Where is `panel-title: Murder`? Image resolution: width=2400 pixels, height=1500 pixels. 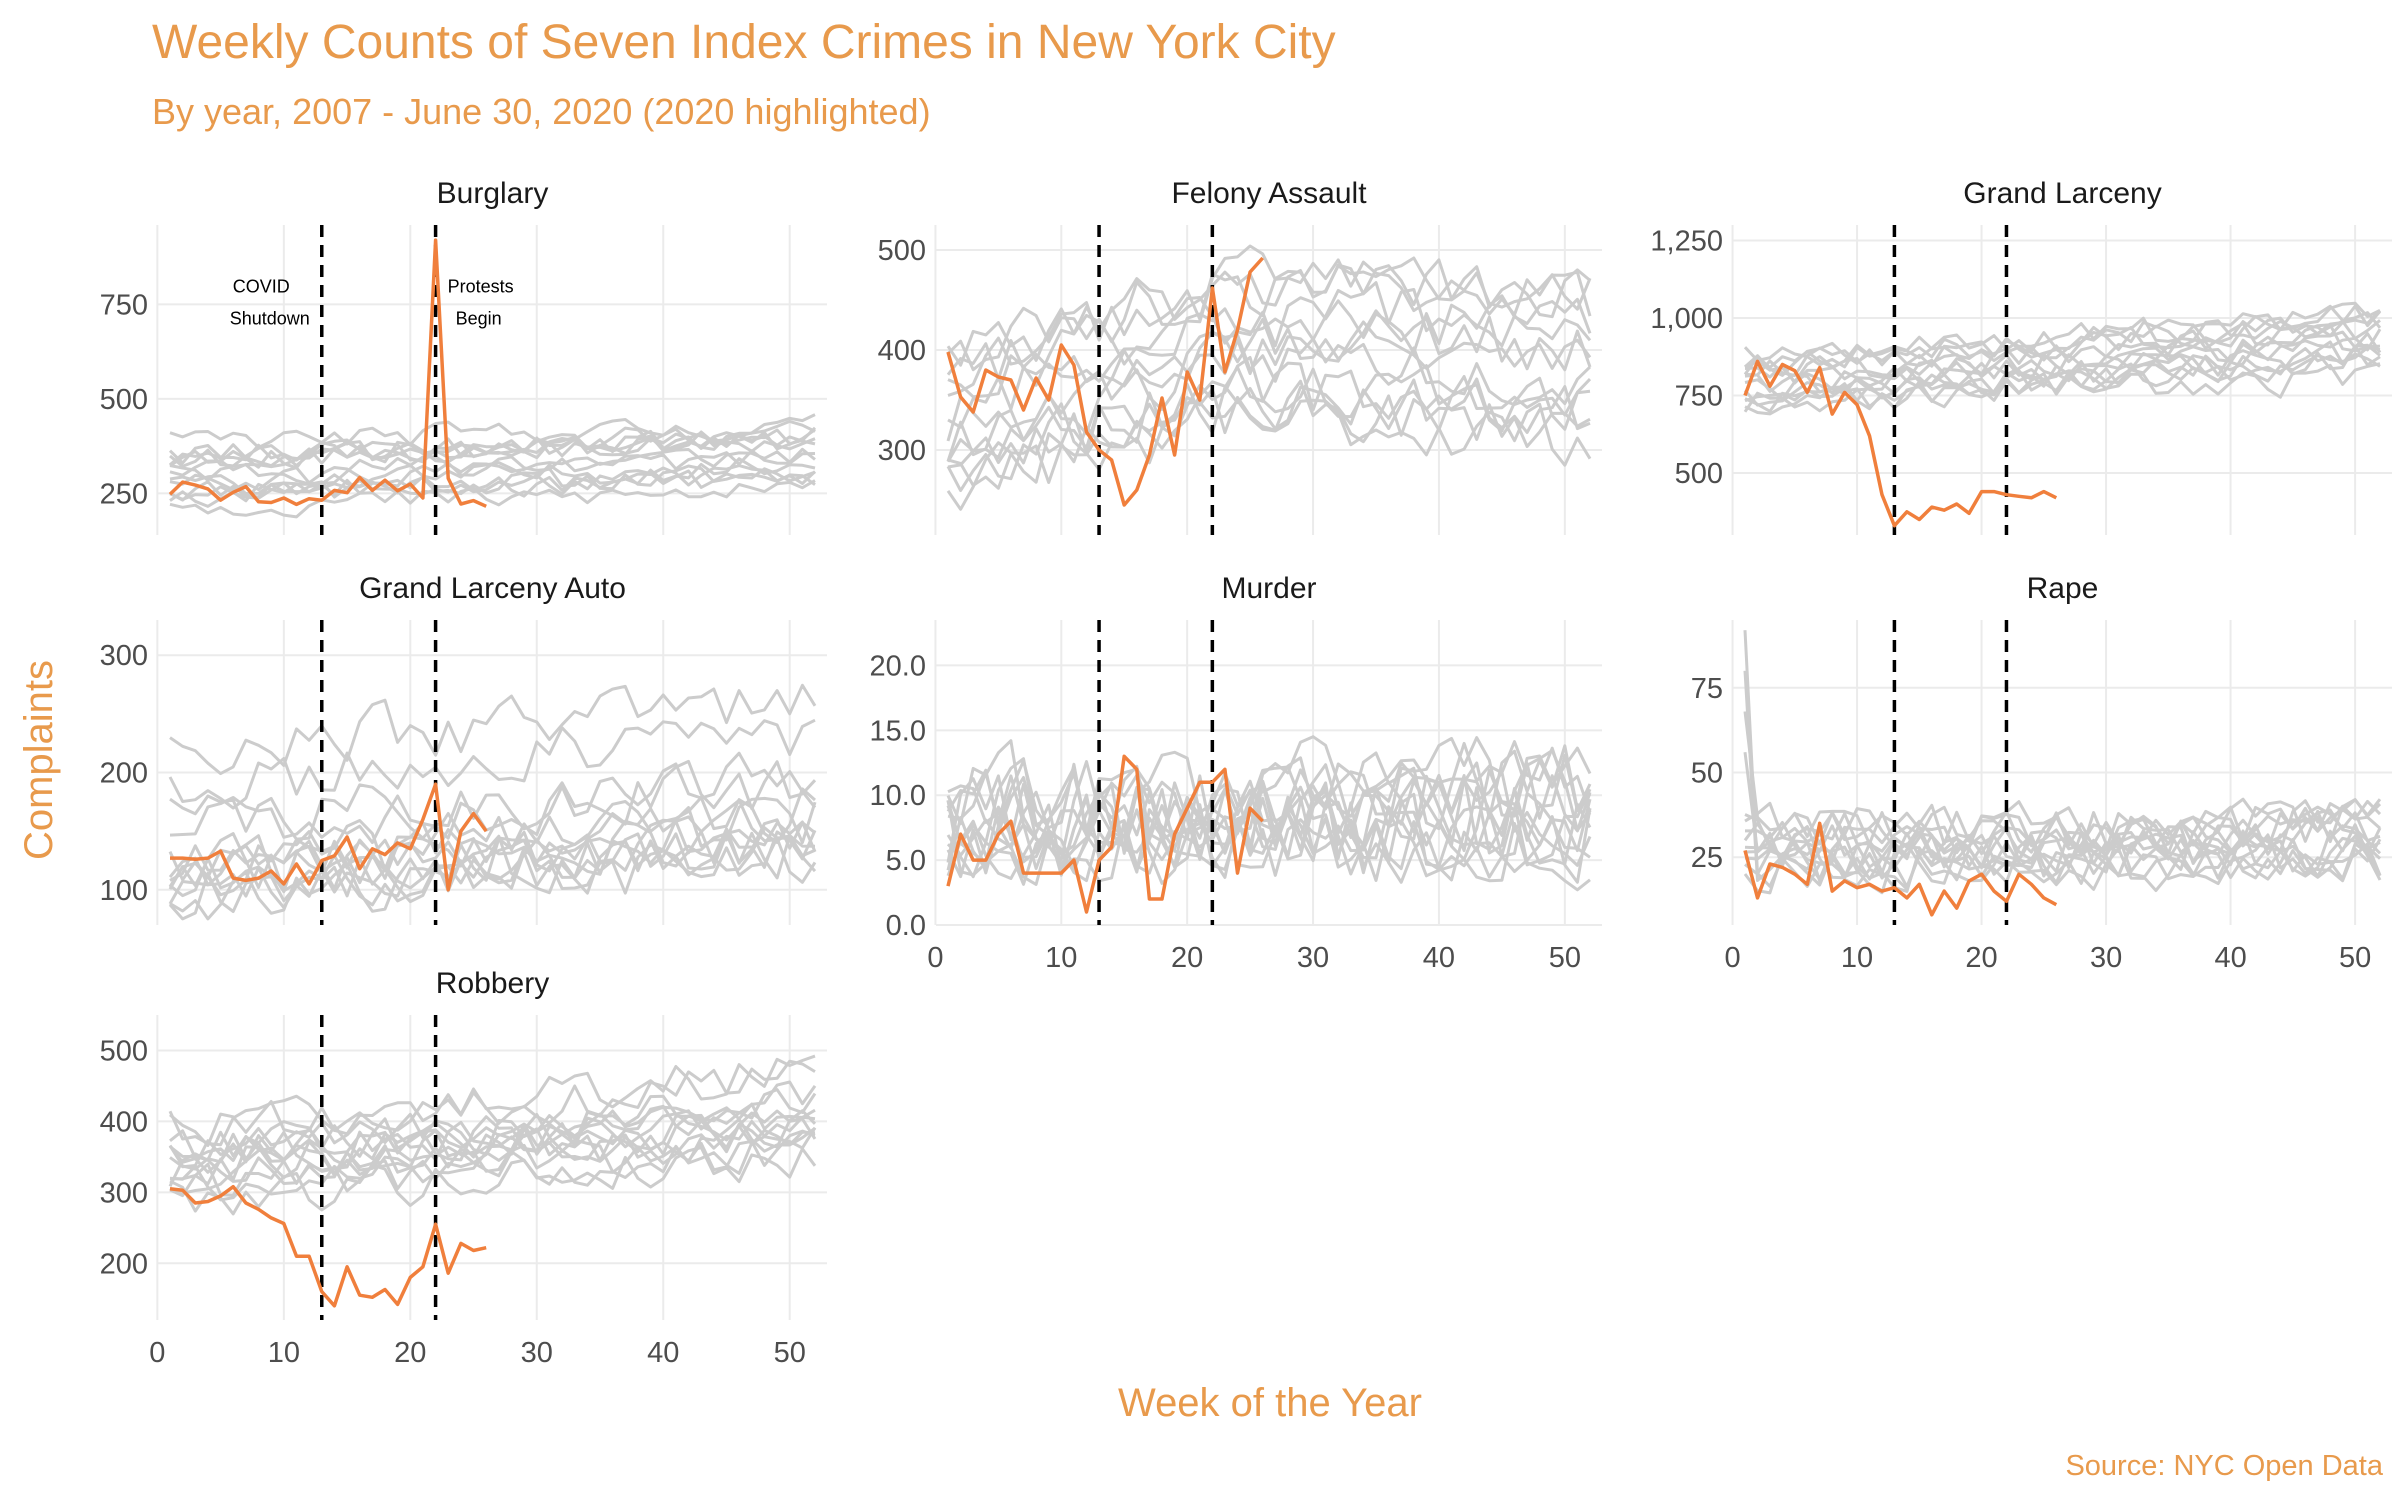 panel-title: Murder is located at coordinates (1268, 588).